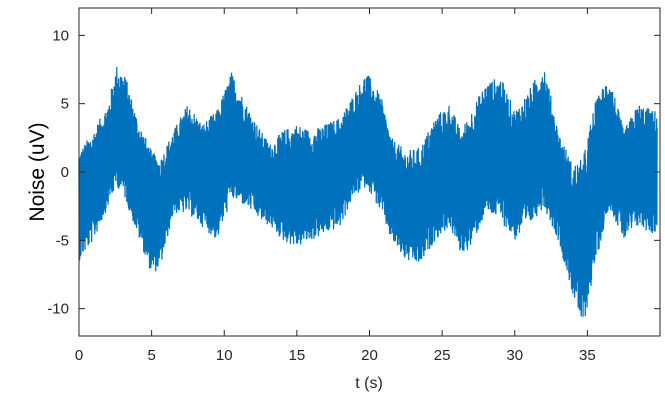 The width and height of the screenshot is (665, 394). Describe the element at coordinates (60, 35) in the screenshot. I see `y-tick-label: 10` at that location.